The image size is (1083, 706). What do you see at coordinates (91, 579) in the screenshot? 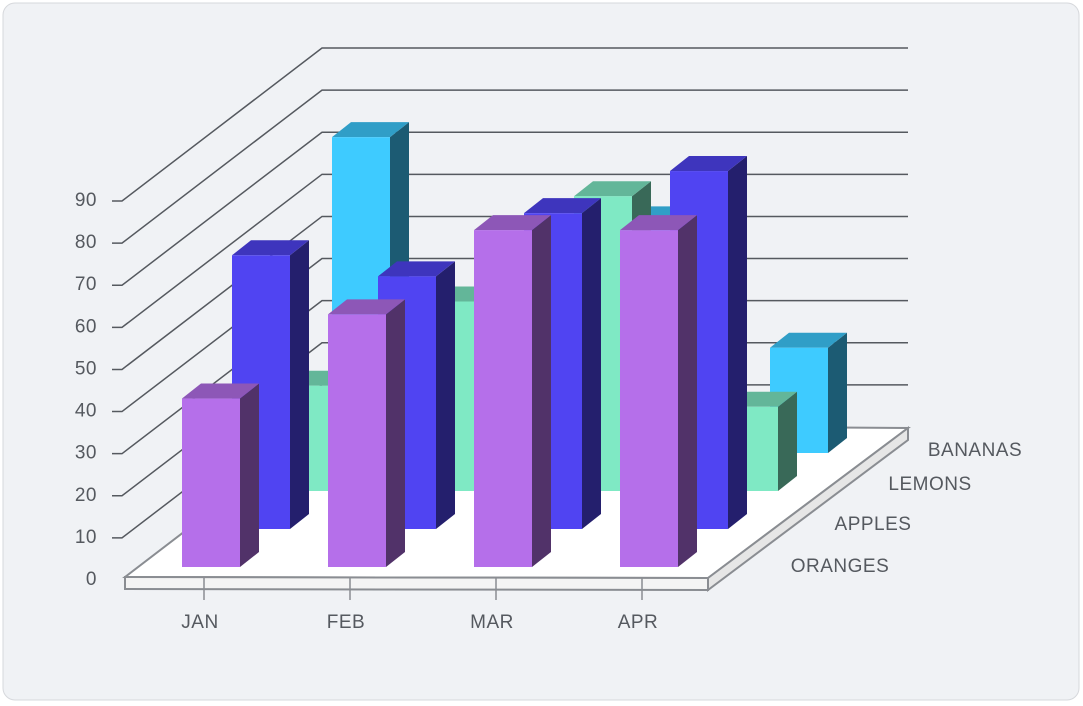
I see `y-tick-label: 0` at bounding box center [91, 579].